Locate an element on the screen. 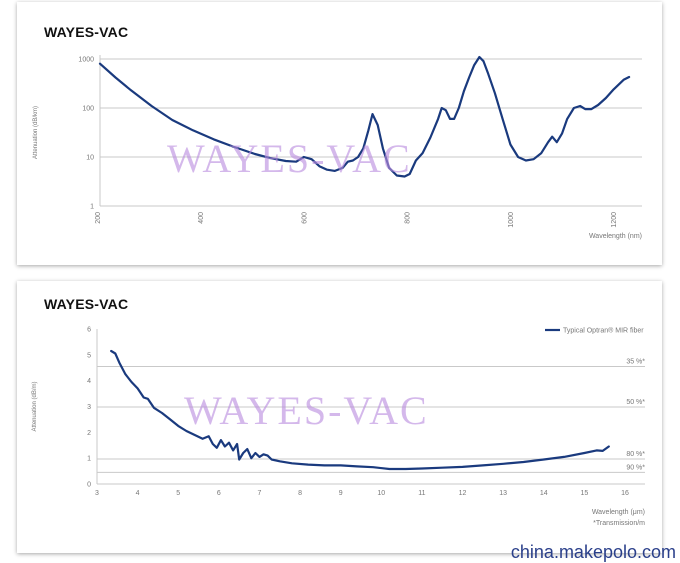 The image size is (680, 563). x-tick-label: 10 is located at coordinates (381, 493).